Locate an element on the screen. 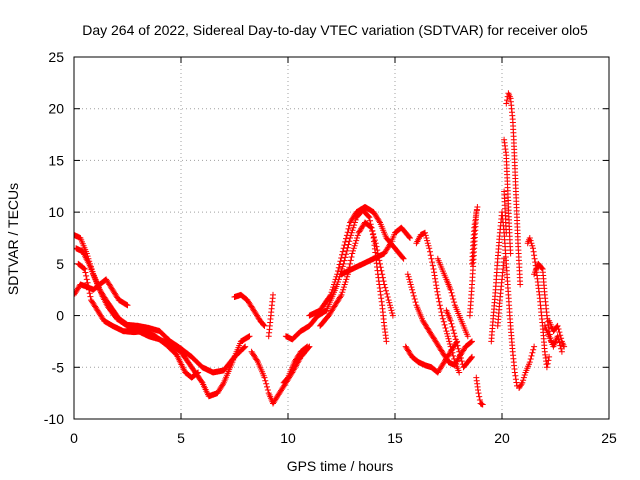 The width and height of the screenshot is (640, 480). series-arc-p is located at coordinates (452, 297).